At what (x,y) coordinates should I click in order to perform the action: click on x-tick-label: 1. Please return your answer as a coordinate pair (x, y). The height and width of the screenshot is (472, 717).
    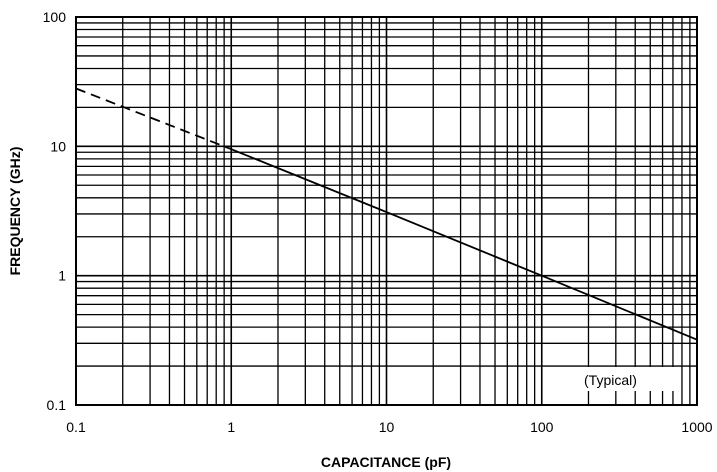
    Looking at the image, I should click on (231, 427).